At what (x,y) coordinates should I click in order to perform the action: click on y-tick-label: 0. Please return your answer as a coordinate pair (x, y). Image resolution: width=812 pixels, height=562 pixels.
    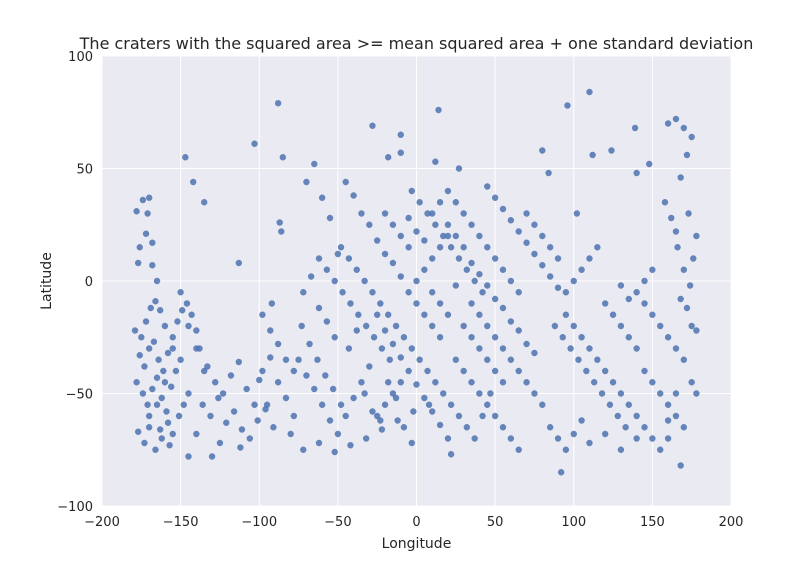
    Looking at the image, I should click on (89, 282).